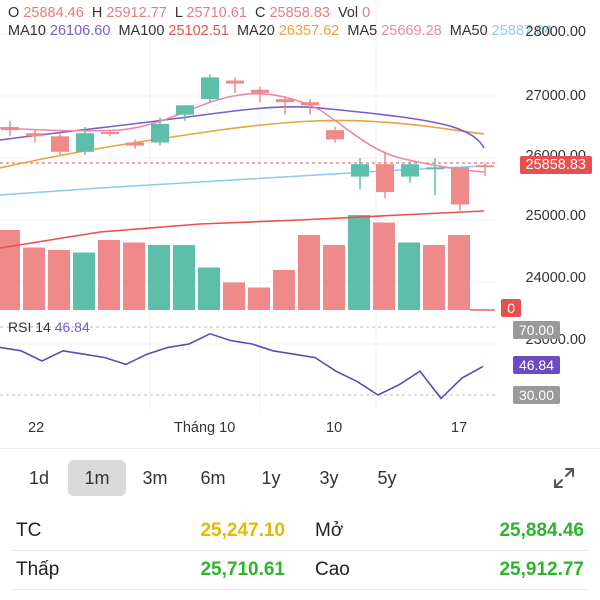 The width and height of the screenshot is (600, 600). I want to click on ma100-line, so click(242, 229).